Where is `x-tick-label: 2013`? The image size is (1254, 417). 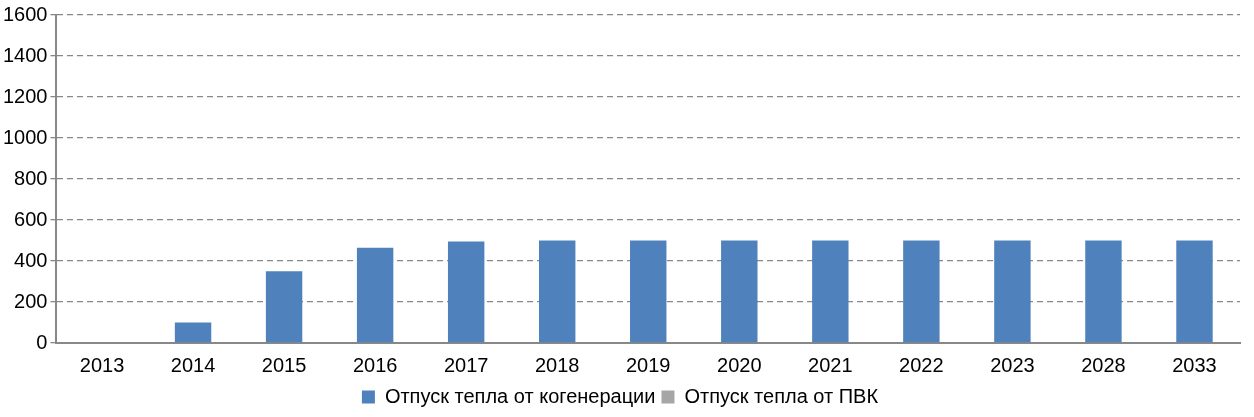 x-tick-label: 2013 is located at coordinates (102, 364).